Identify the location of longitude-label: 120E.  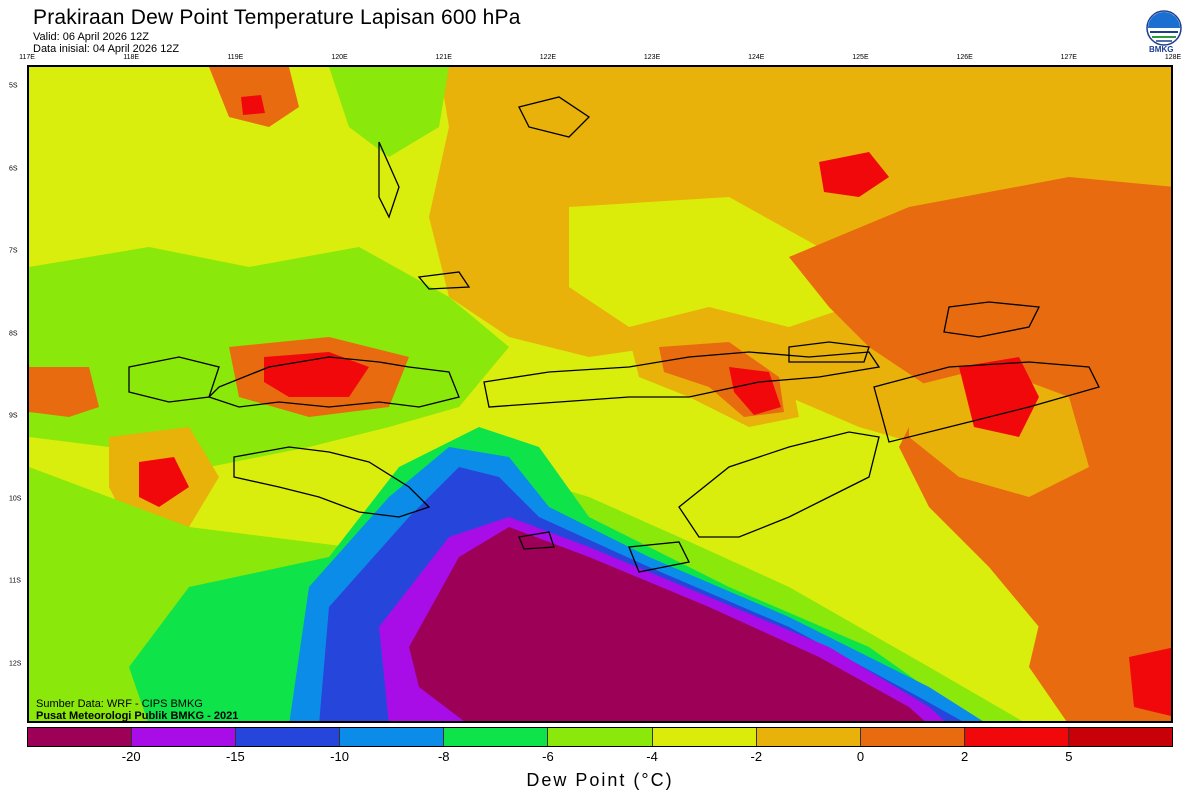
(339, 57).